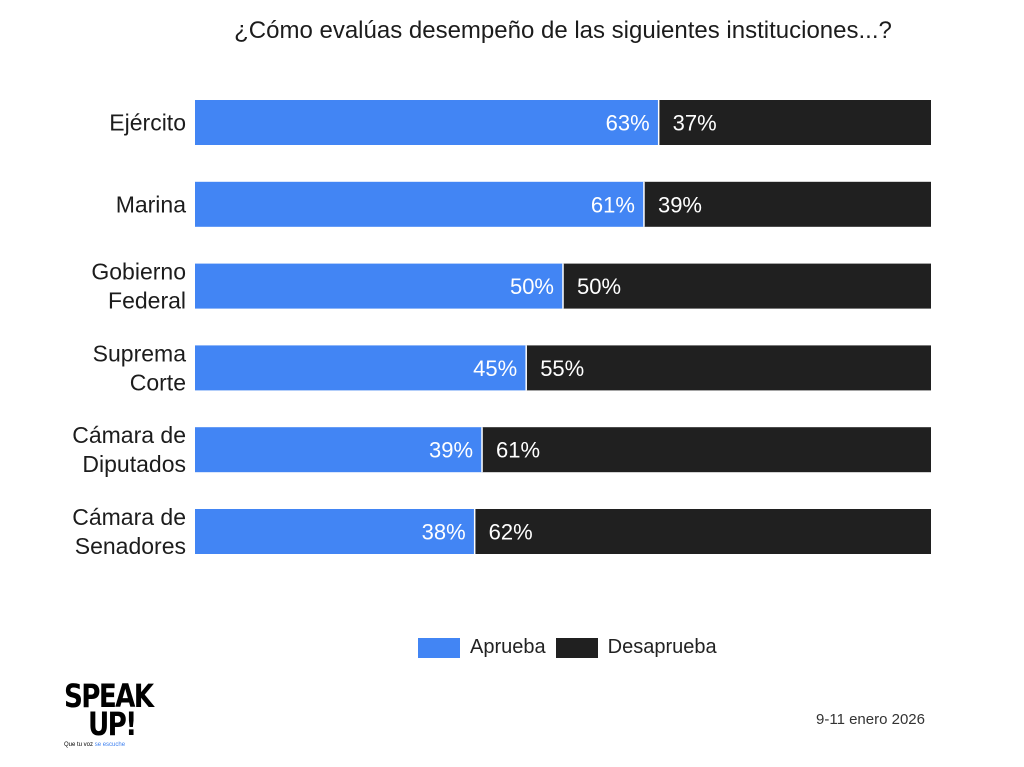 The width and height of the screenshot is (1024, 767). I want to click on survey-date: 9-11 enero 2026, so click(870, 719).